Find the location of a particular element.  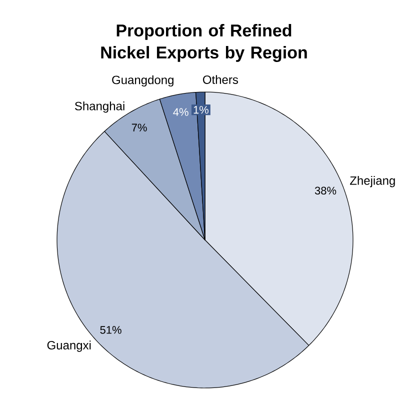

data-label: 4% is located at coordinates (180, 112).